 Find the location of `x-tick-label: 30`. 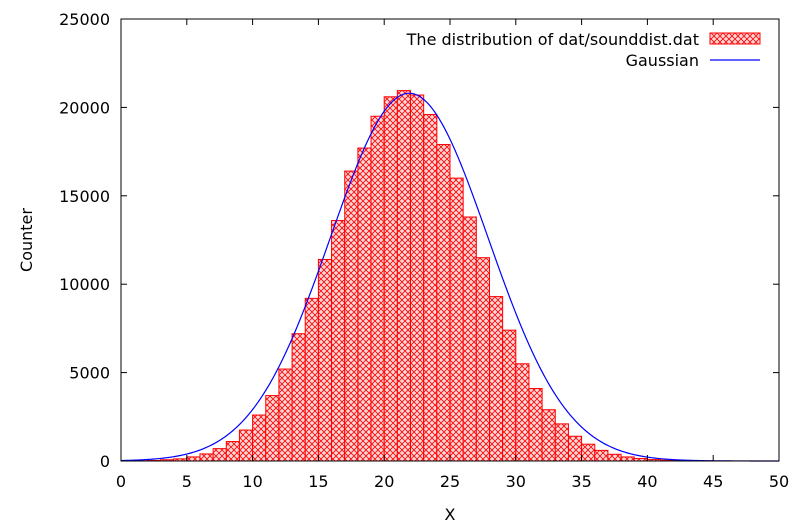

x-tick-label: 30 is located at coordinates (516, 481).